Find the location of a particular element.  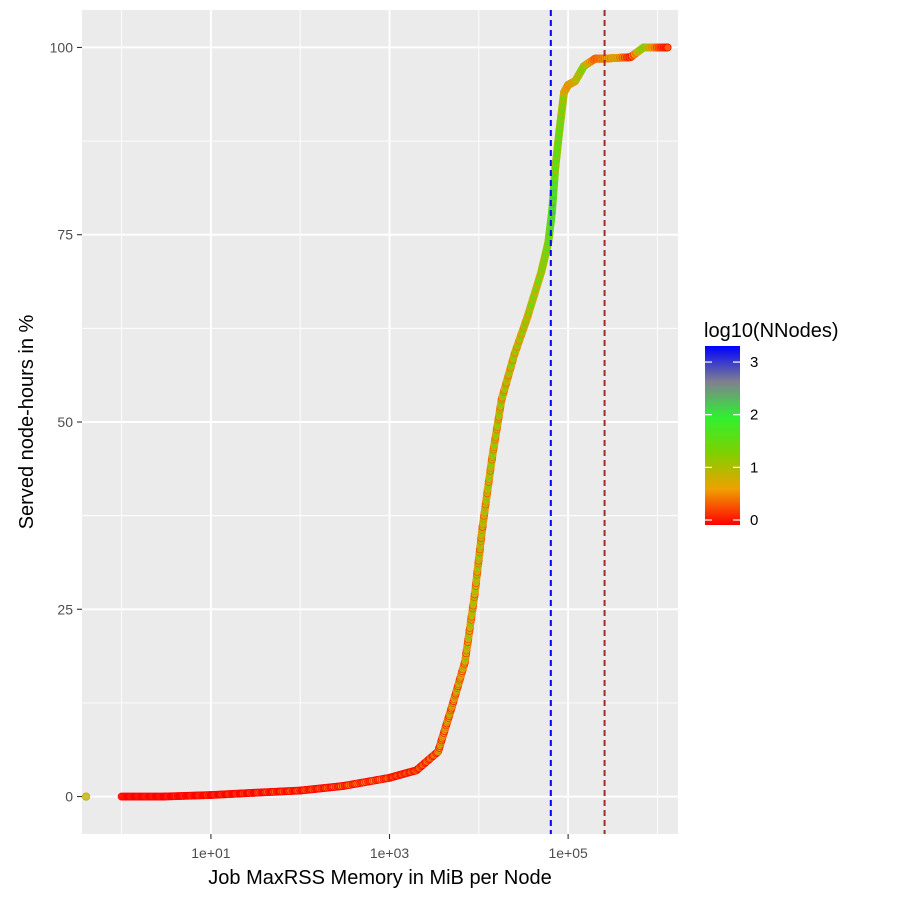

legend-tick-label: 0 is located at coordinates (754, 520).